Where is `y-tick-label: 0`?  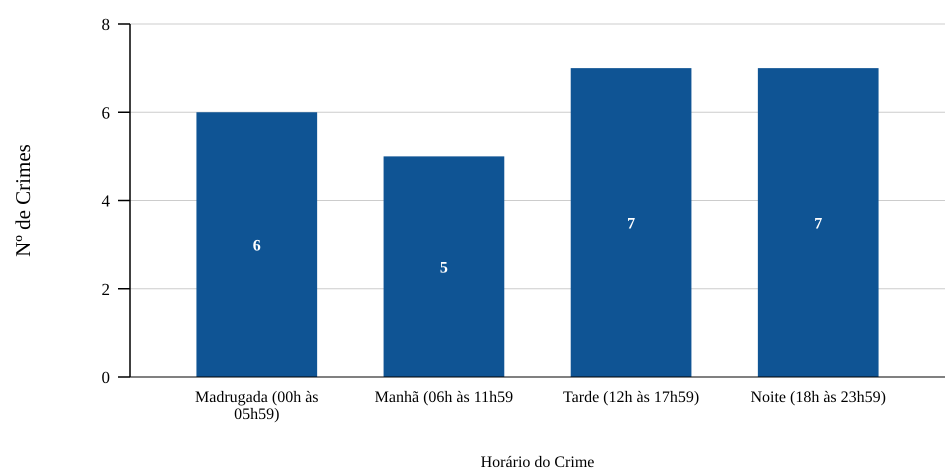
y-tick-label: 0 is located at coordinates (106, 377).